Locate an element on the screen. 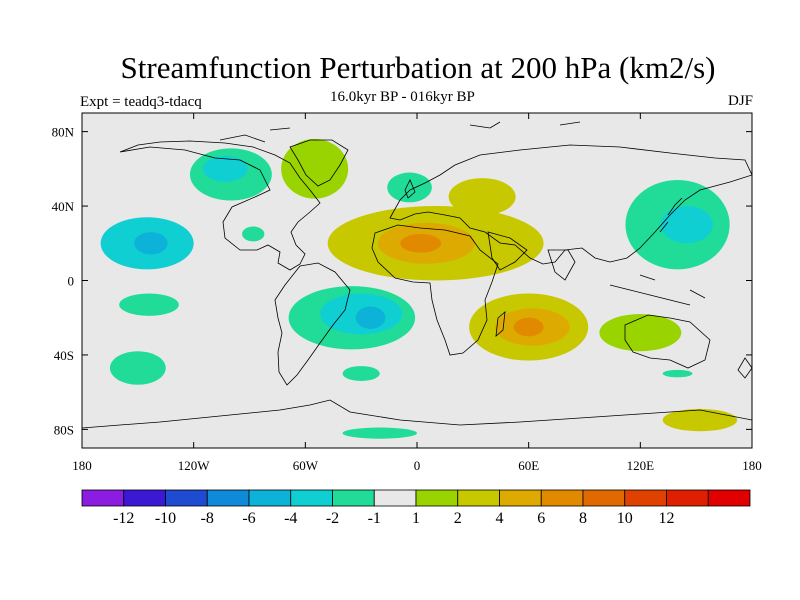 The width and height of the screenshot is (800, 600). colorbar: -12 -10 -8 -6 -4 -2 -1 1 2 4 6 8 10 12 is located at coordinates (416, 508).